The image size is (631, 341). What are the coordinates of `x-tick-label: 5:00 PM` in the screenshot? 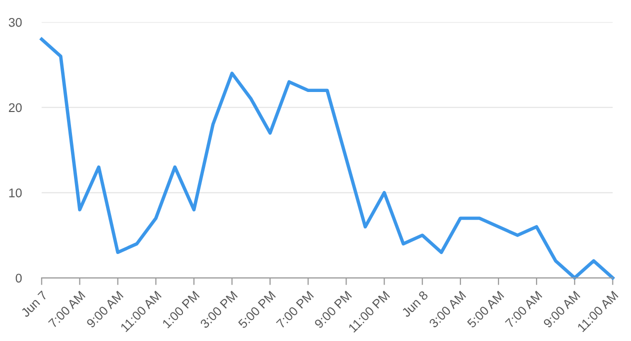 It's located at (257, 309).